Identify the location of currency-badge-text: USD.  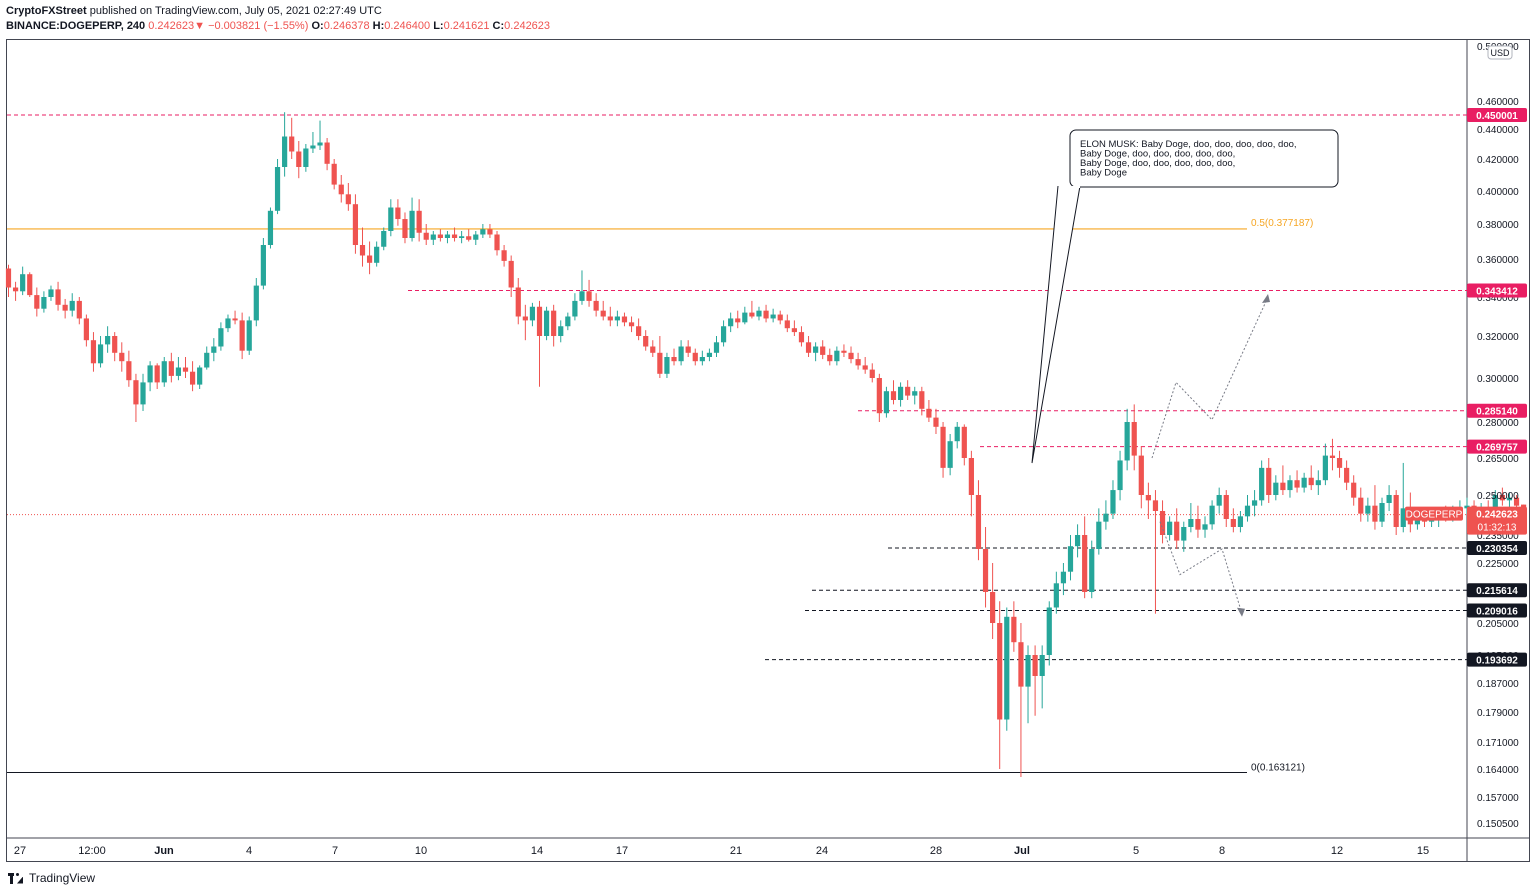
(1500, 53).